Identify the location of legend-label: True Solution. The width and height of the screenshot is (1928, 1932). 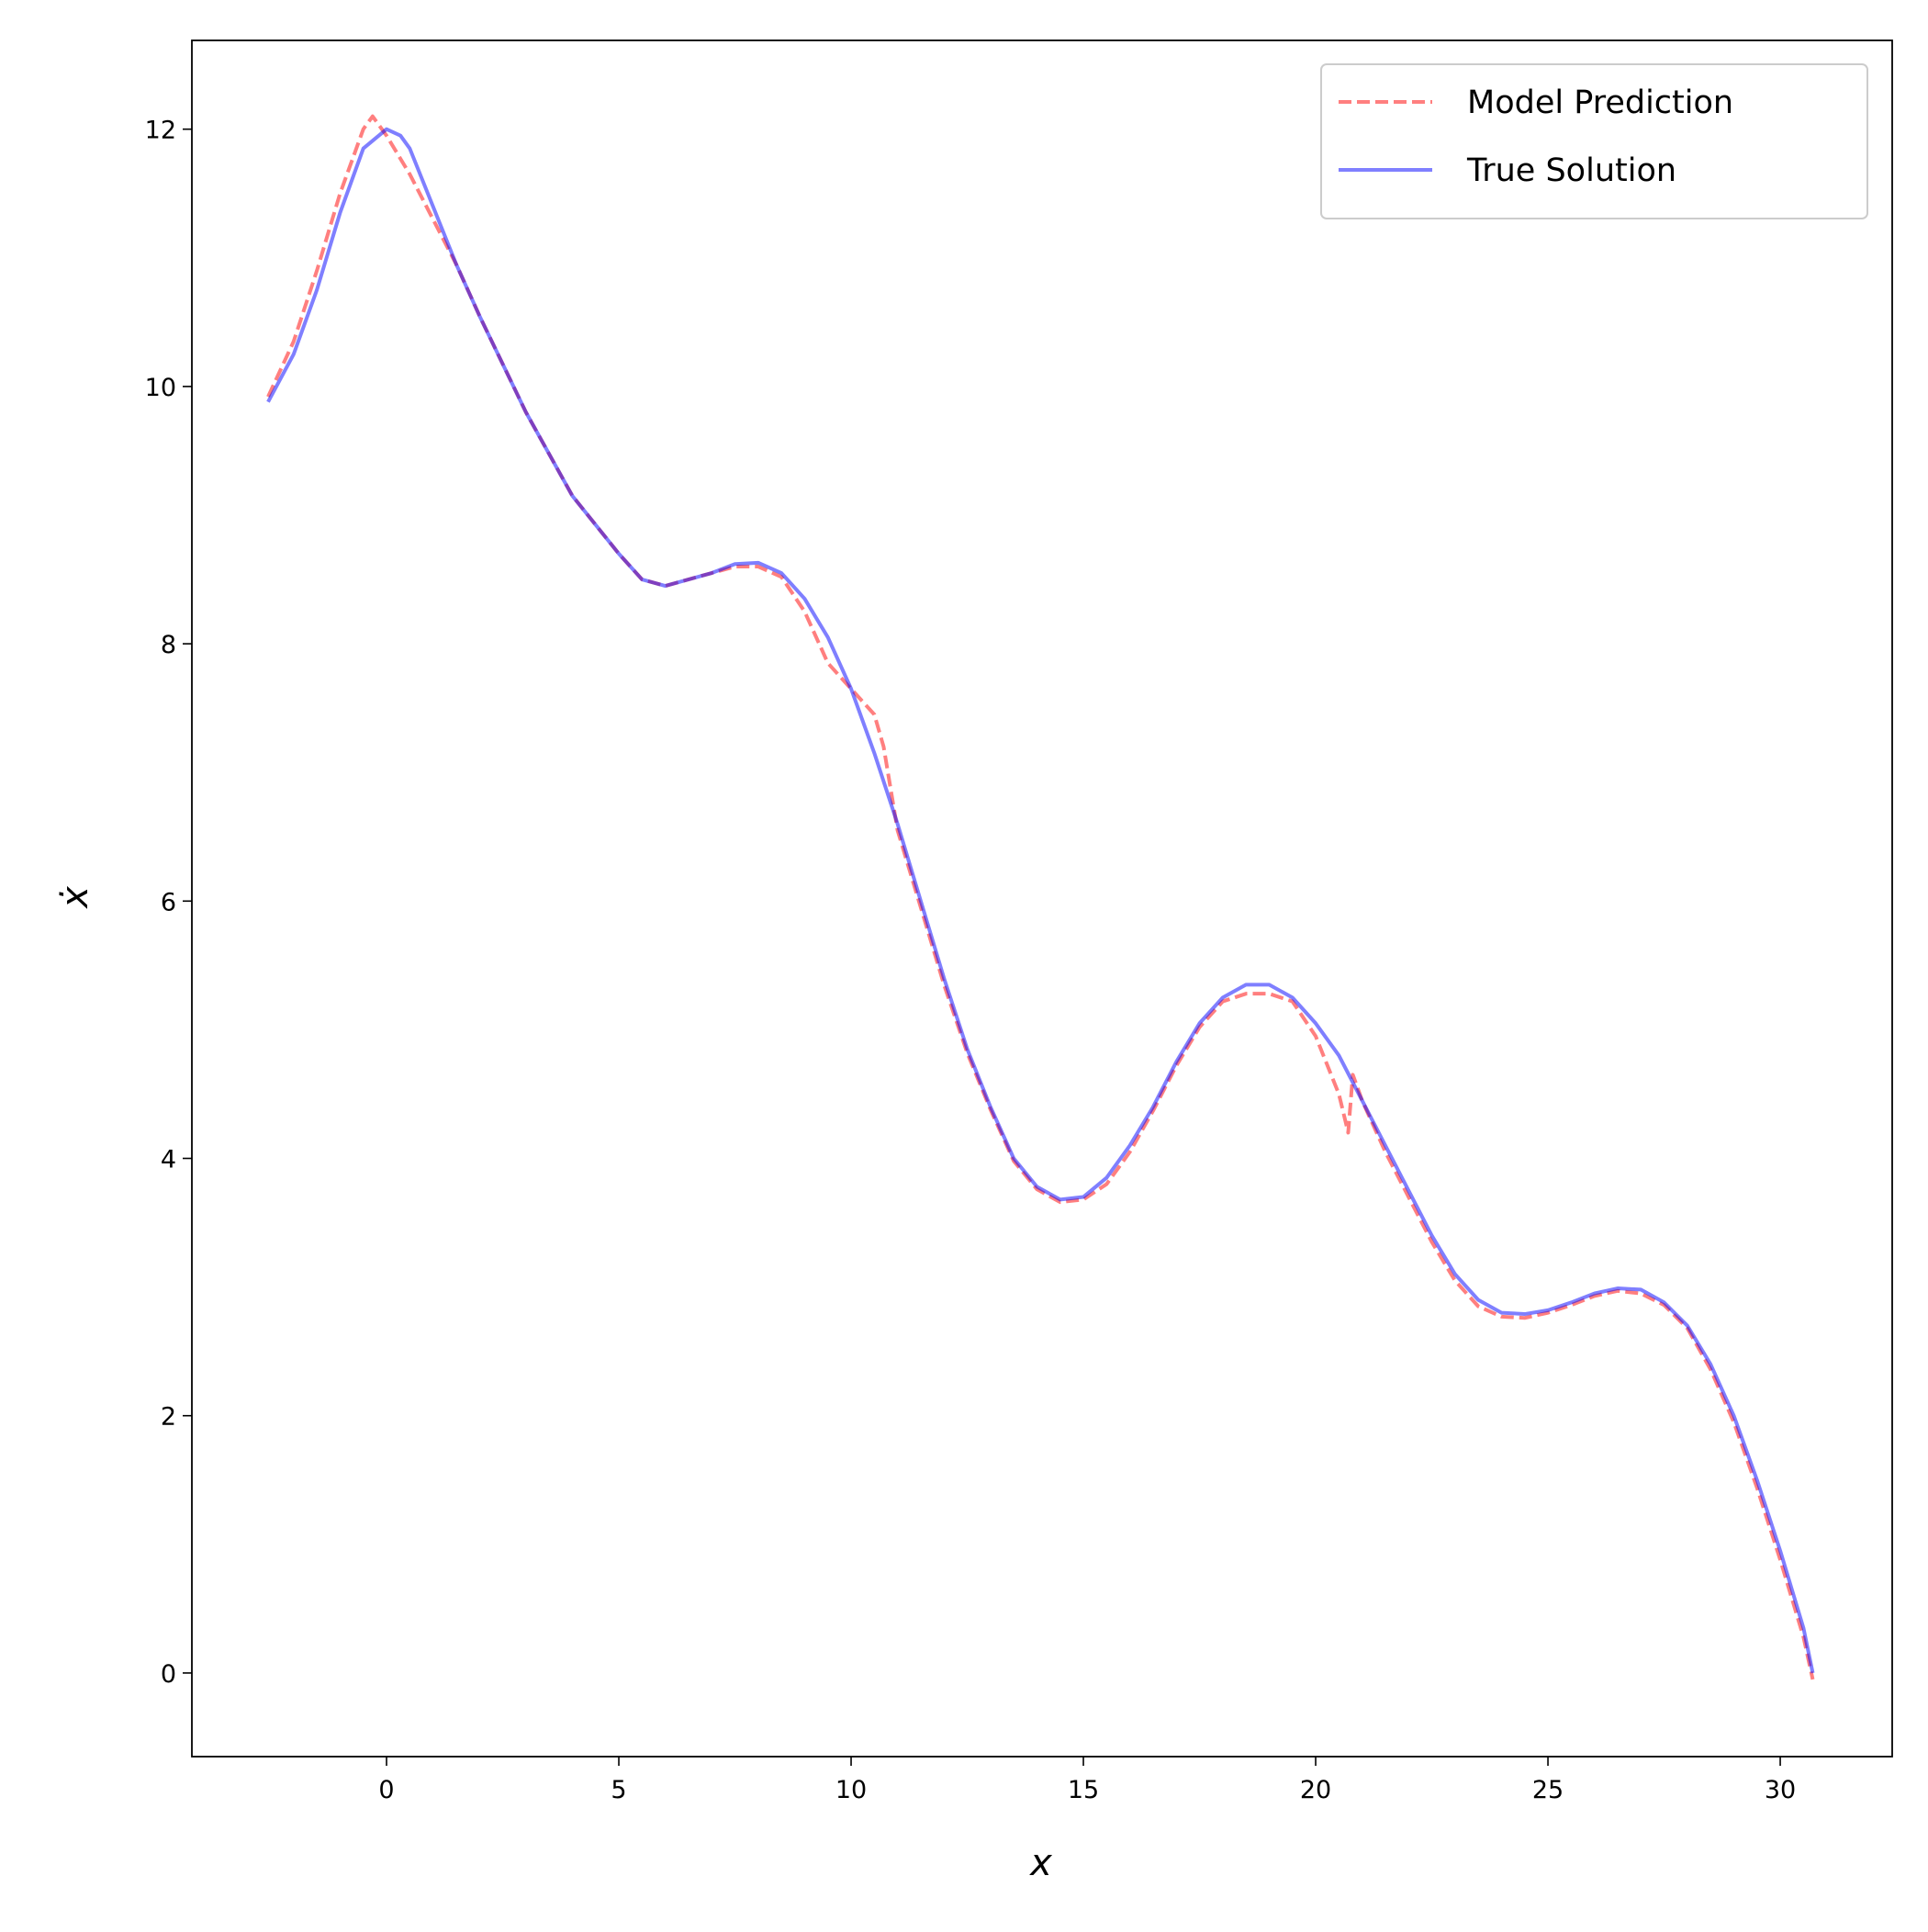
(1571, 170).